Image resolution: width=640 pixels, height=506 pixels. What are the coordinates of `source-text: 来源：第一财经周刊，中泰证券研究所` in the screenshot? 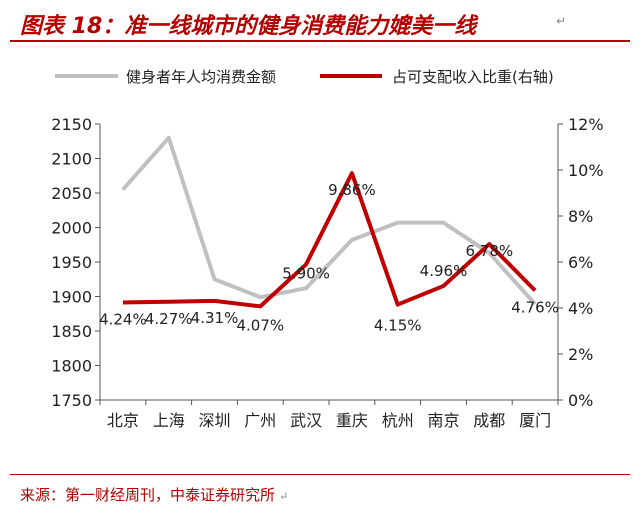 It's located at (148, 495).